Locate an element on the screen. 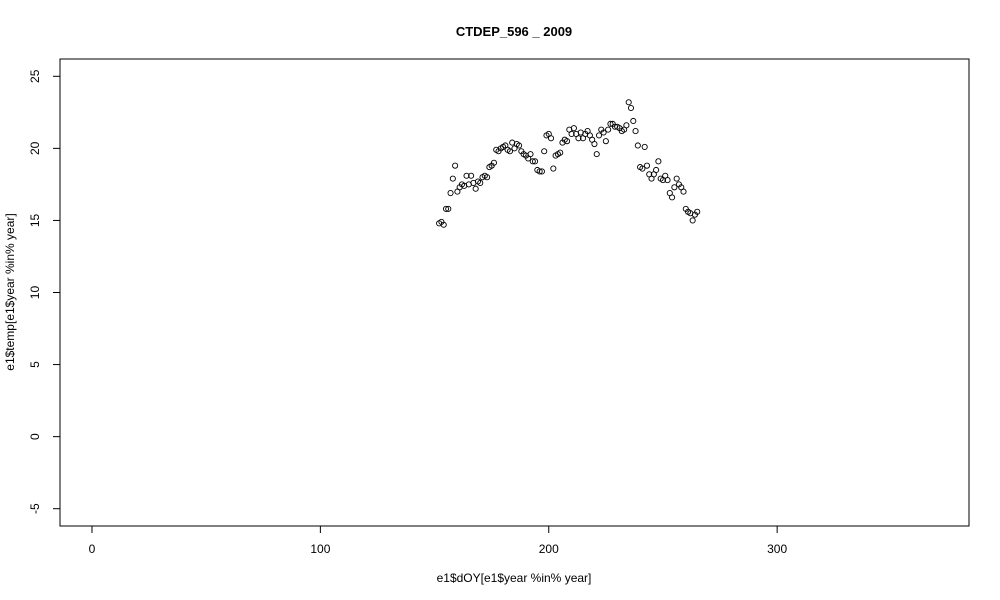 The image size is (1000, 600). x-axis-label: e1$dOY[e1$year %in% year] is located at coordinates (514, 578).